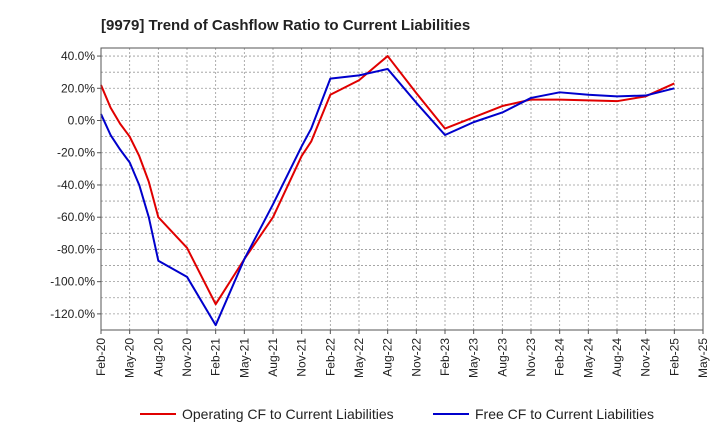  I want to click on x-tick-label: Feb-23, so click(445, 357).